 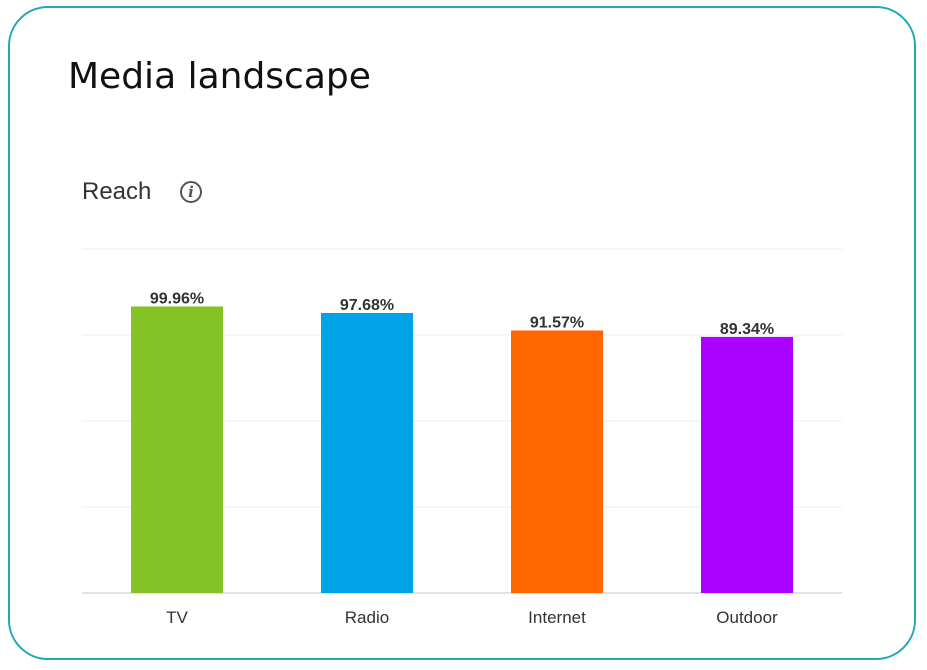 I want to click on info-icon: i, so click(x=191, y=192).